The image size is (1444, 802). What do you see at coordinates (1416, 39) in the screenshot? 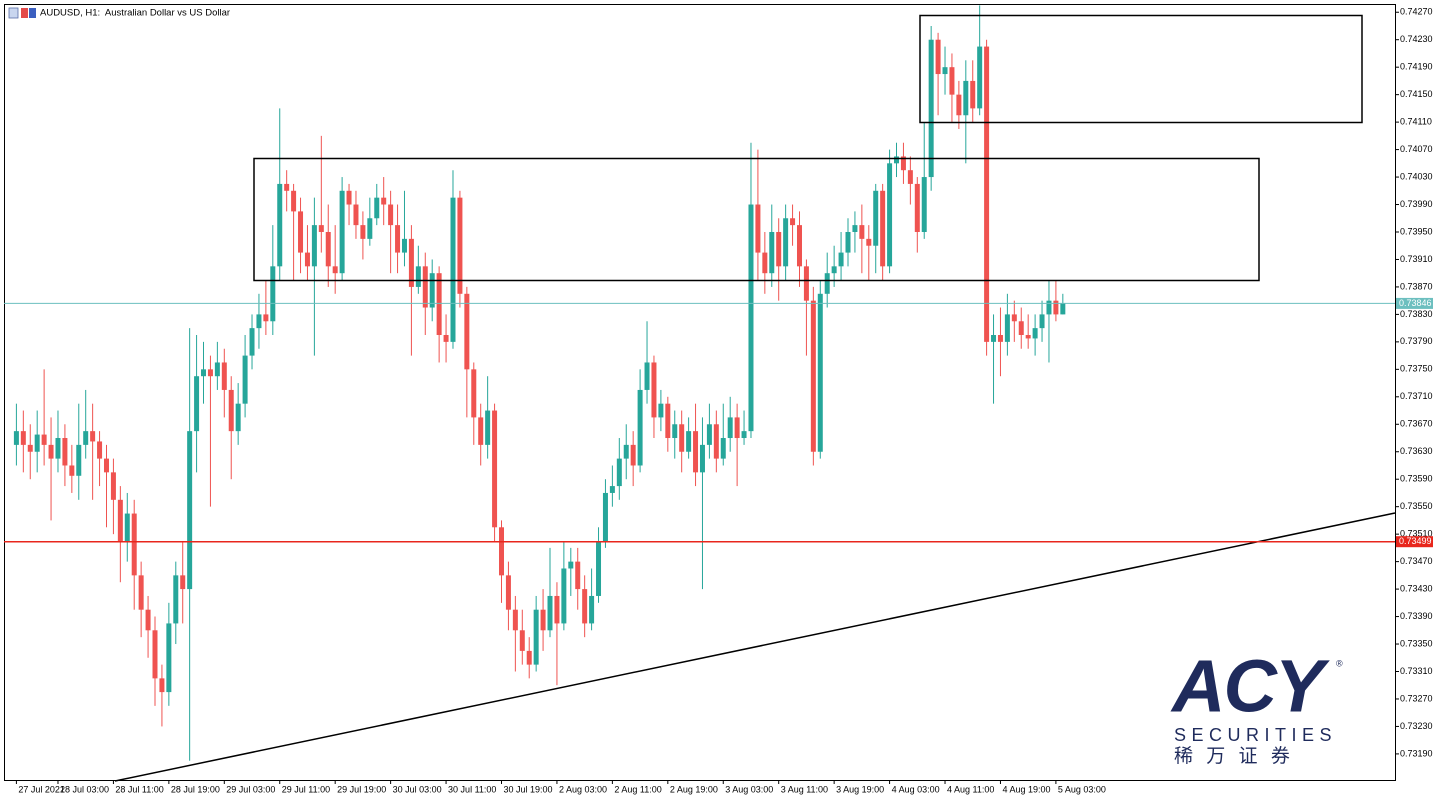
I see `y-tick-label: 0.74230` at bounding box center [1416, 39].